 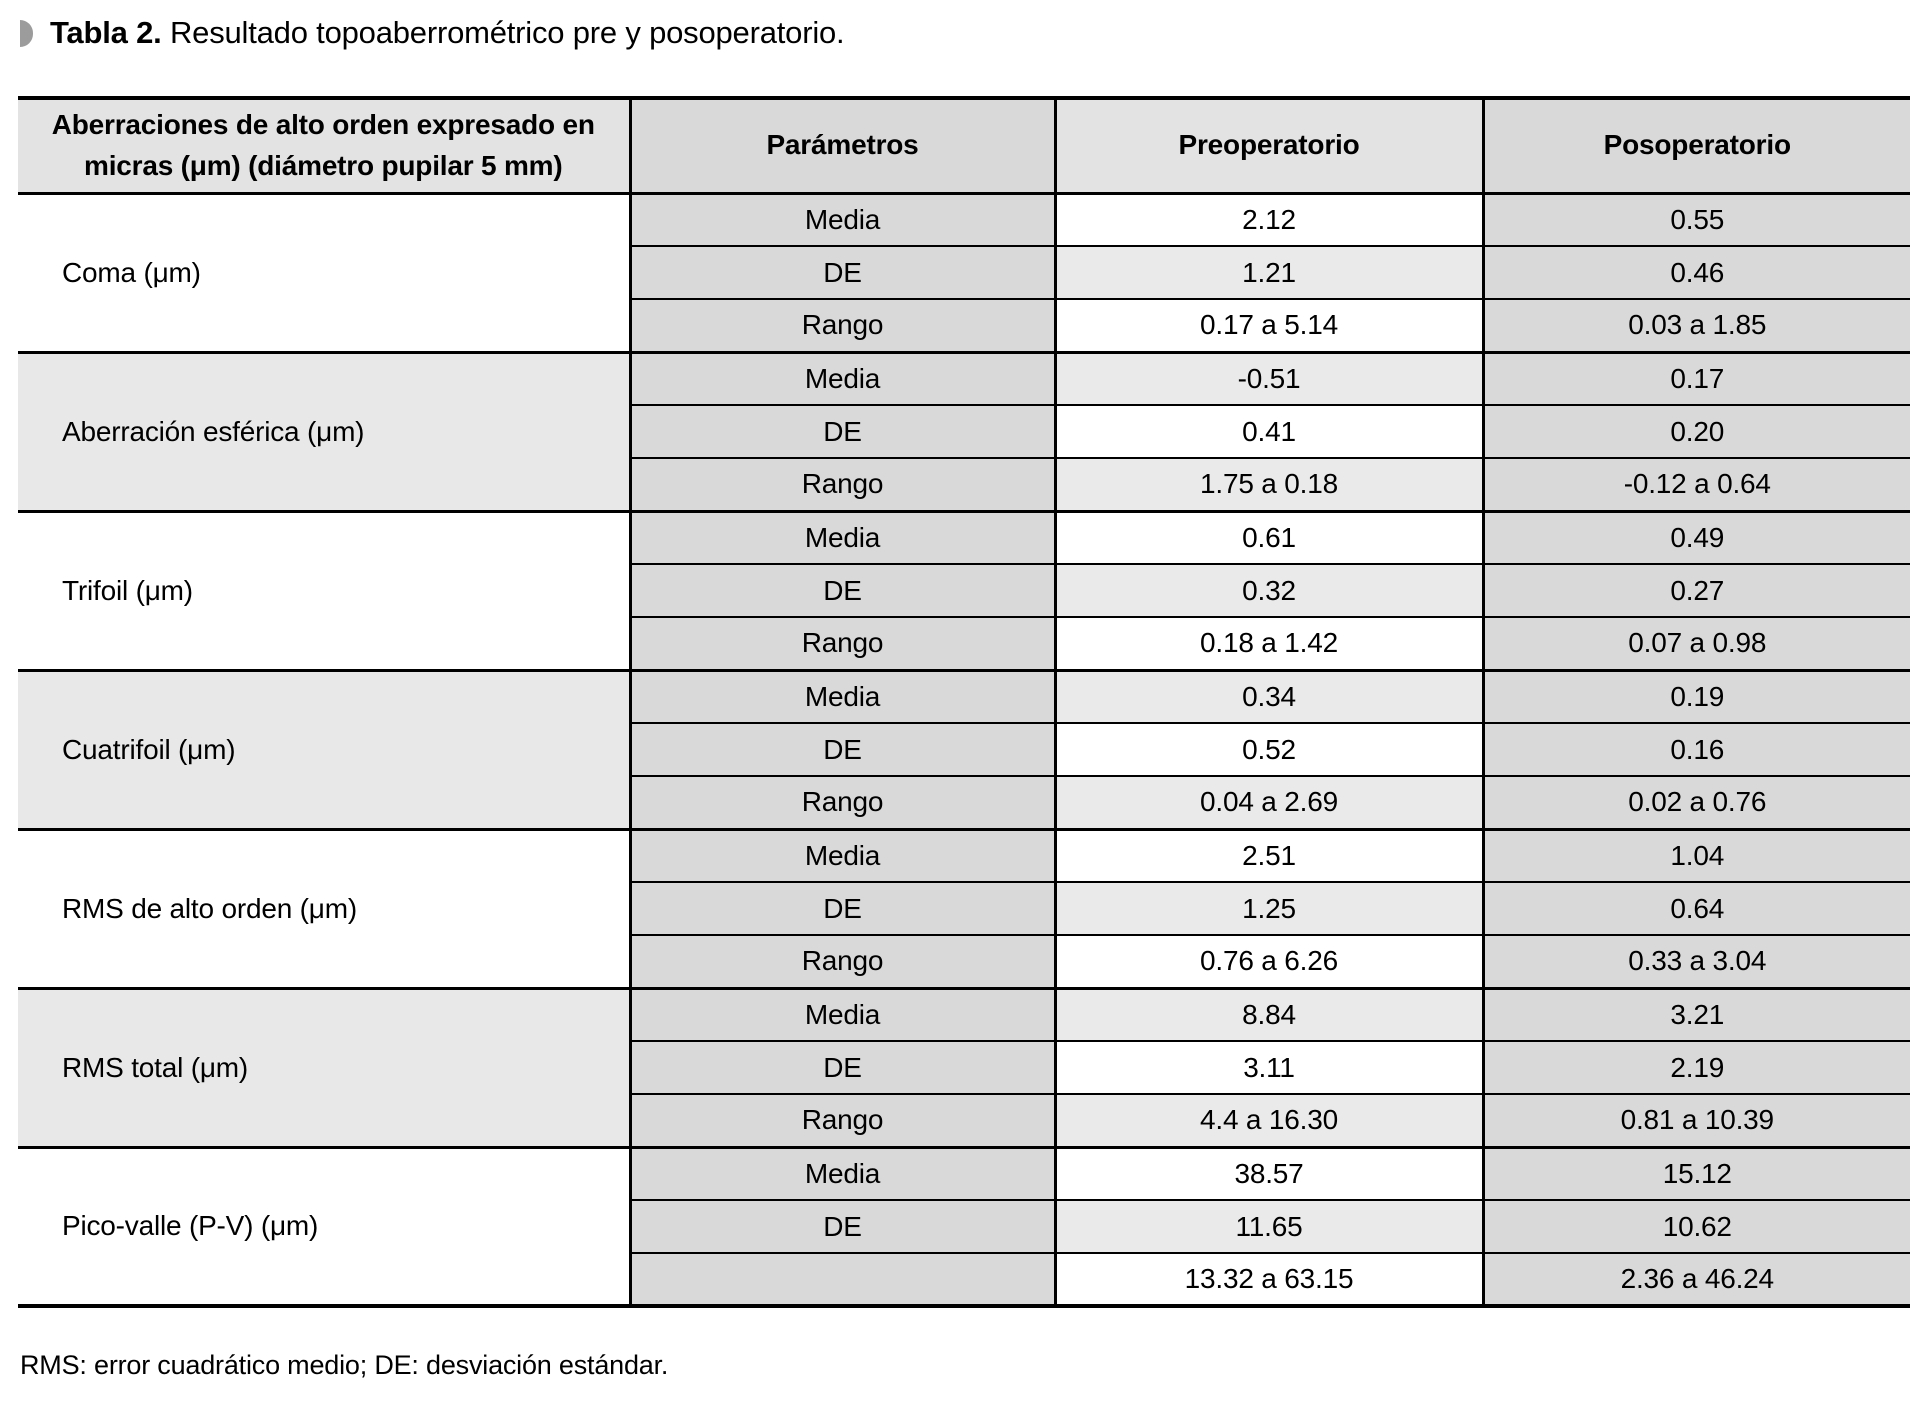 I want to click on pos-cell: 0.33 a 3.04, so click(x=1695, y=962).